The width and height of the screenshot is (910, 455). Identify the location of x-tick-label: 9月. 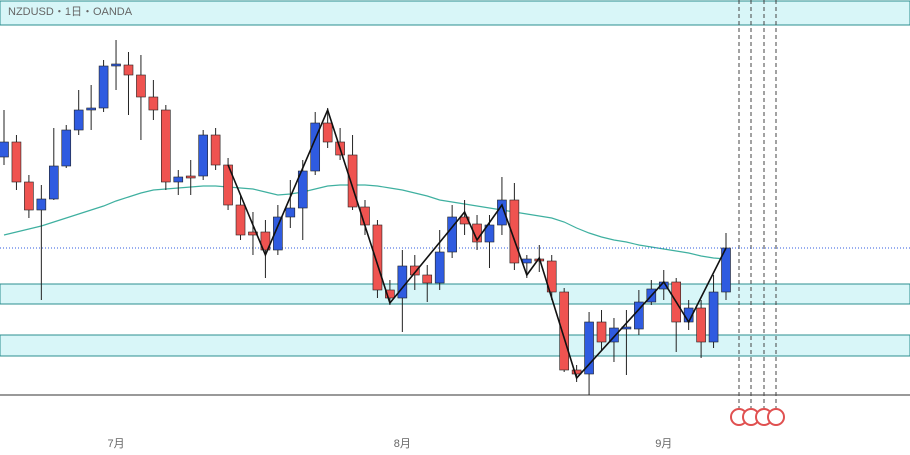
(663, 444).